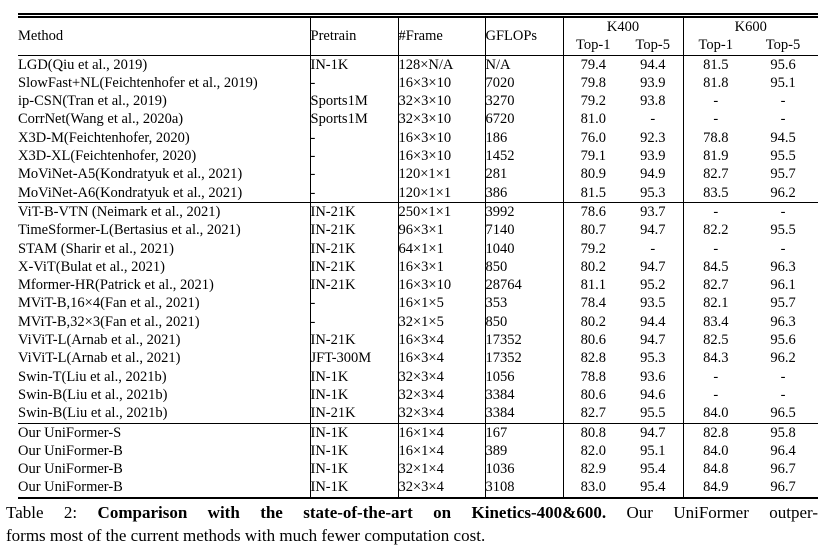  What do you see at coordinates (750, 26) in the screenshot?
I see `group-header-k600: K600` at bounding box center [750, 26].